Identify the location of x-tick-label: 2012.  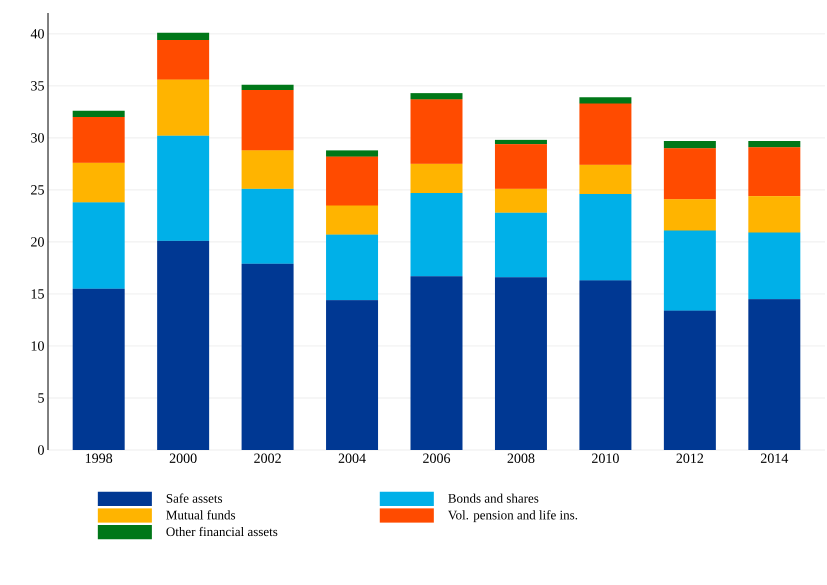
(690, 458).